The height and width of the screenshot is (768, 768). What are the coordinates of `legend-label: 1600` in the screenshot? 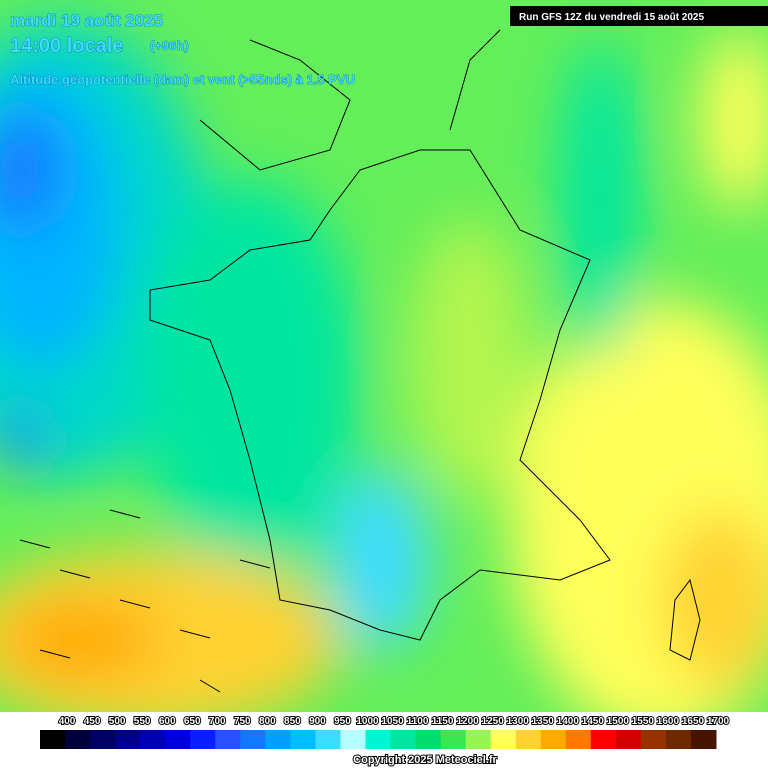 It's located at (668, 721).